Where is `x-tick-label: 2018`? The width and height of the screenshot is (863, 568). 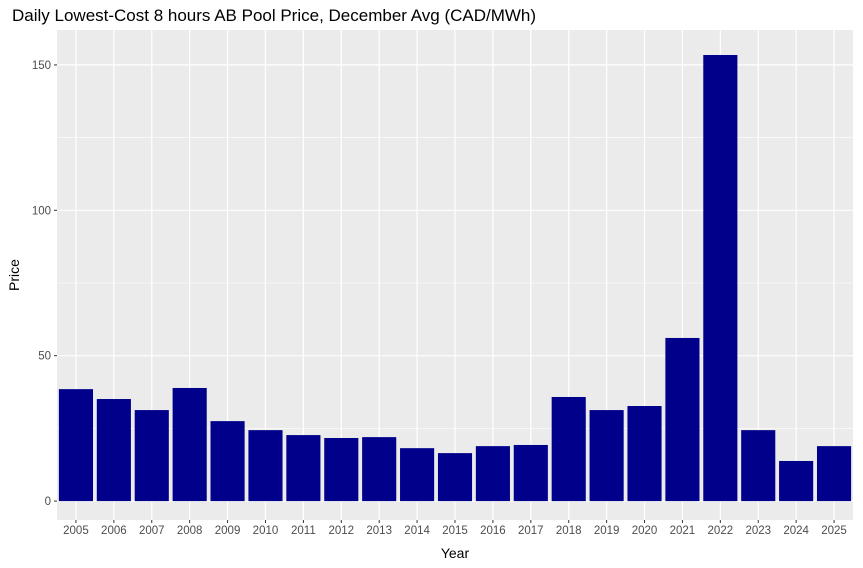 x-tick-label: 2018 is located at coordinates (569, 531).